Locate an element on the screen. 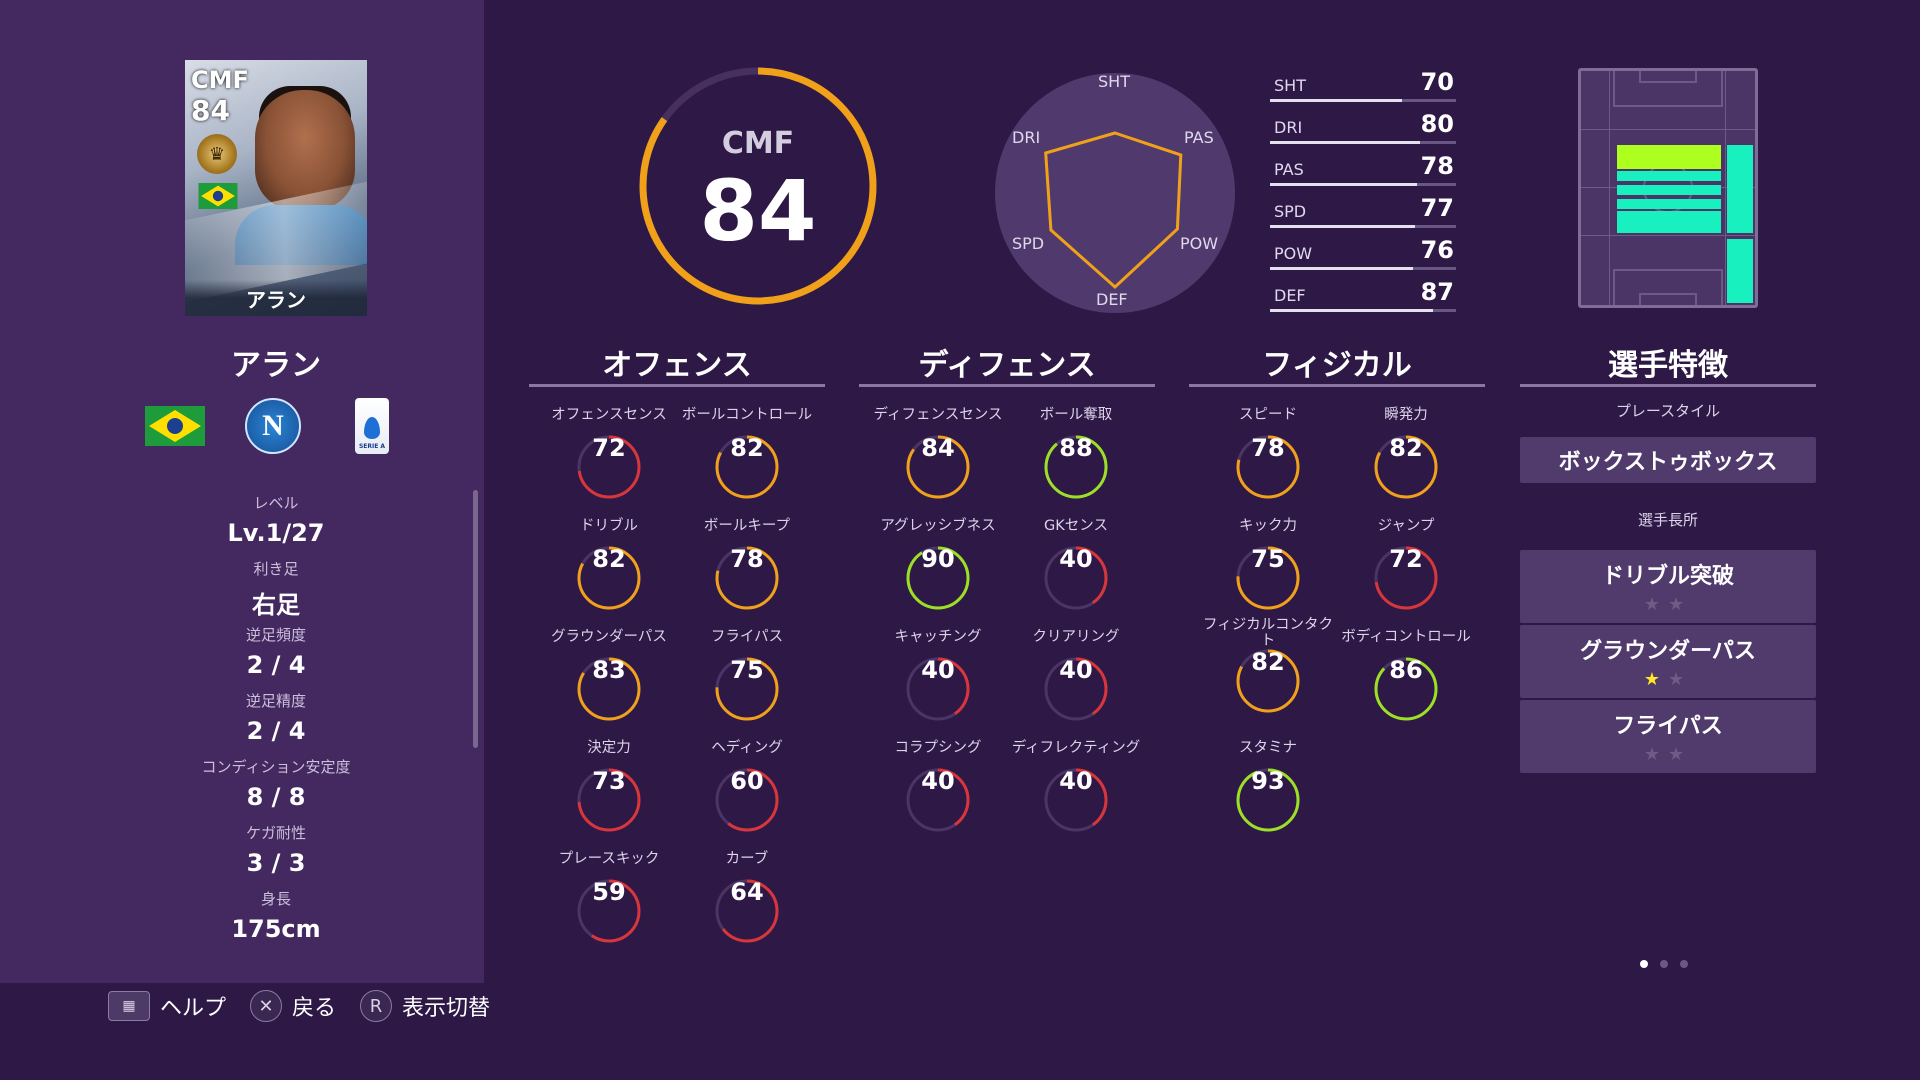  radar-chart: SHT PAS POW DEF SPD DRI is located at coordinates (1115, 193).